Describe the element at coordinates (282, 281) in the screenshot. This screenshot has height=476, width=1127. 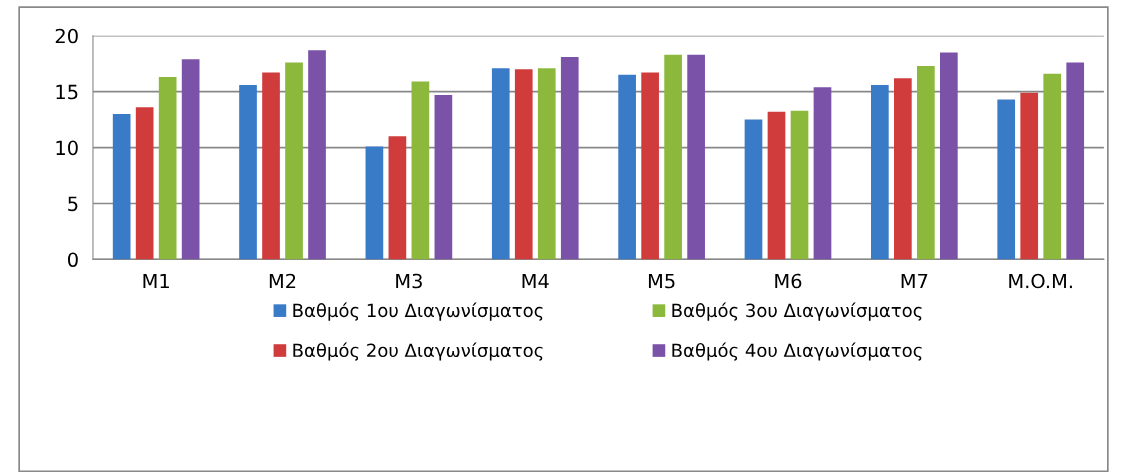
I see `x-tick-label: M2` at that location.